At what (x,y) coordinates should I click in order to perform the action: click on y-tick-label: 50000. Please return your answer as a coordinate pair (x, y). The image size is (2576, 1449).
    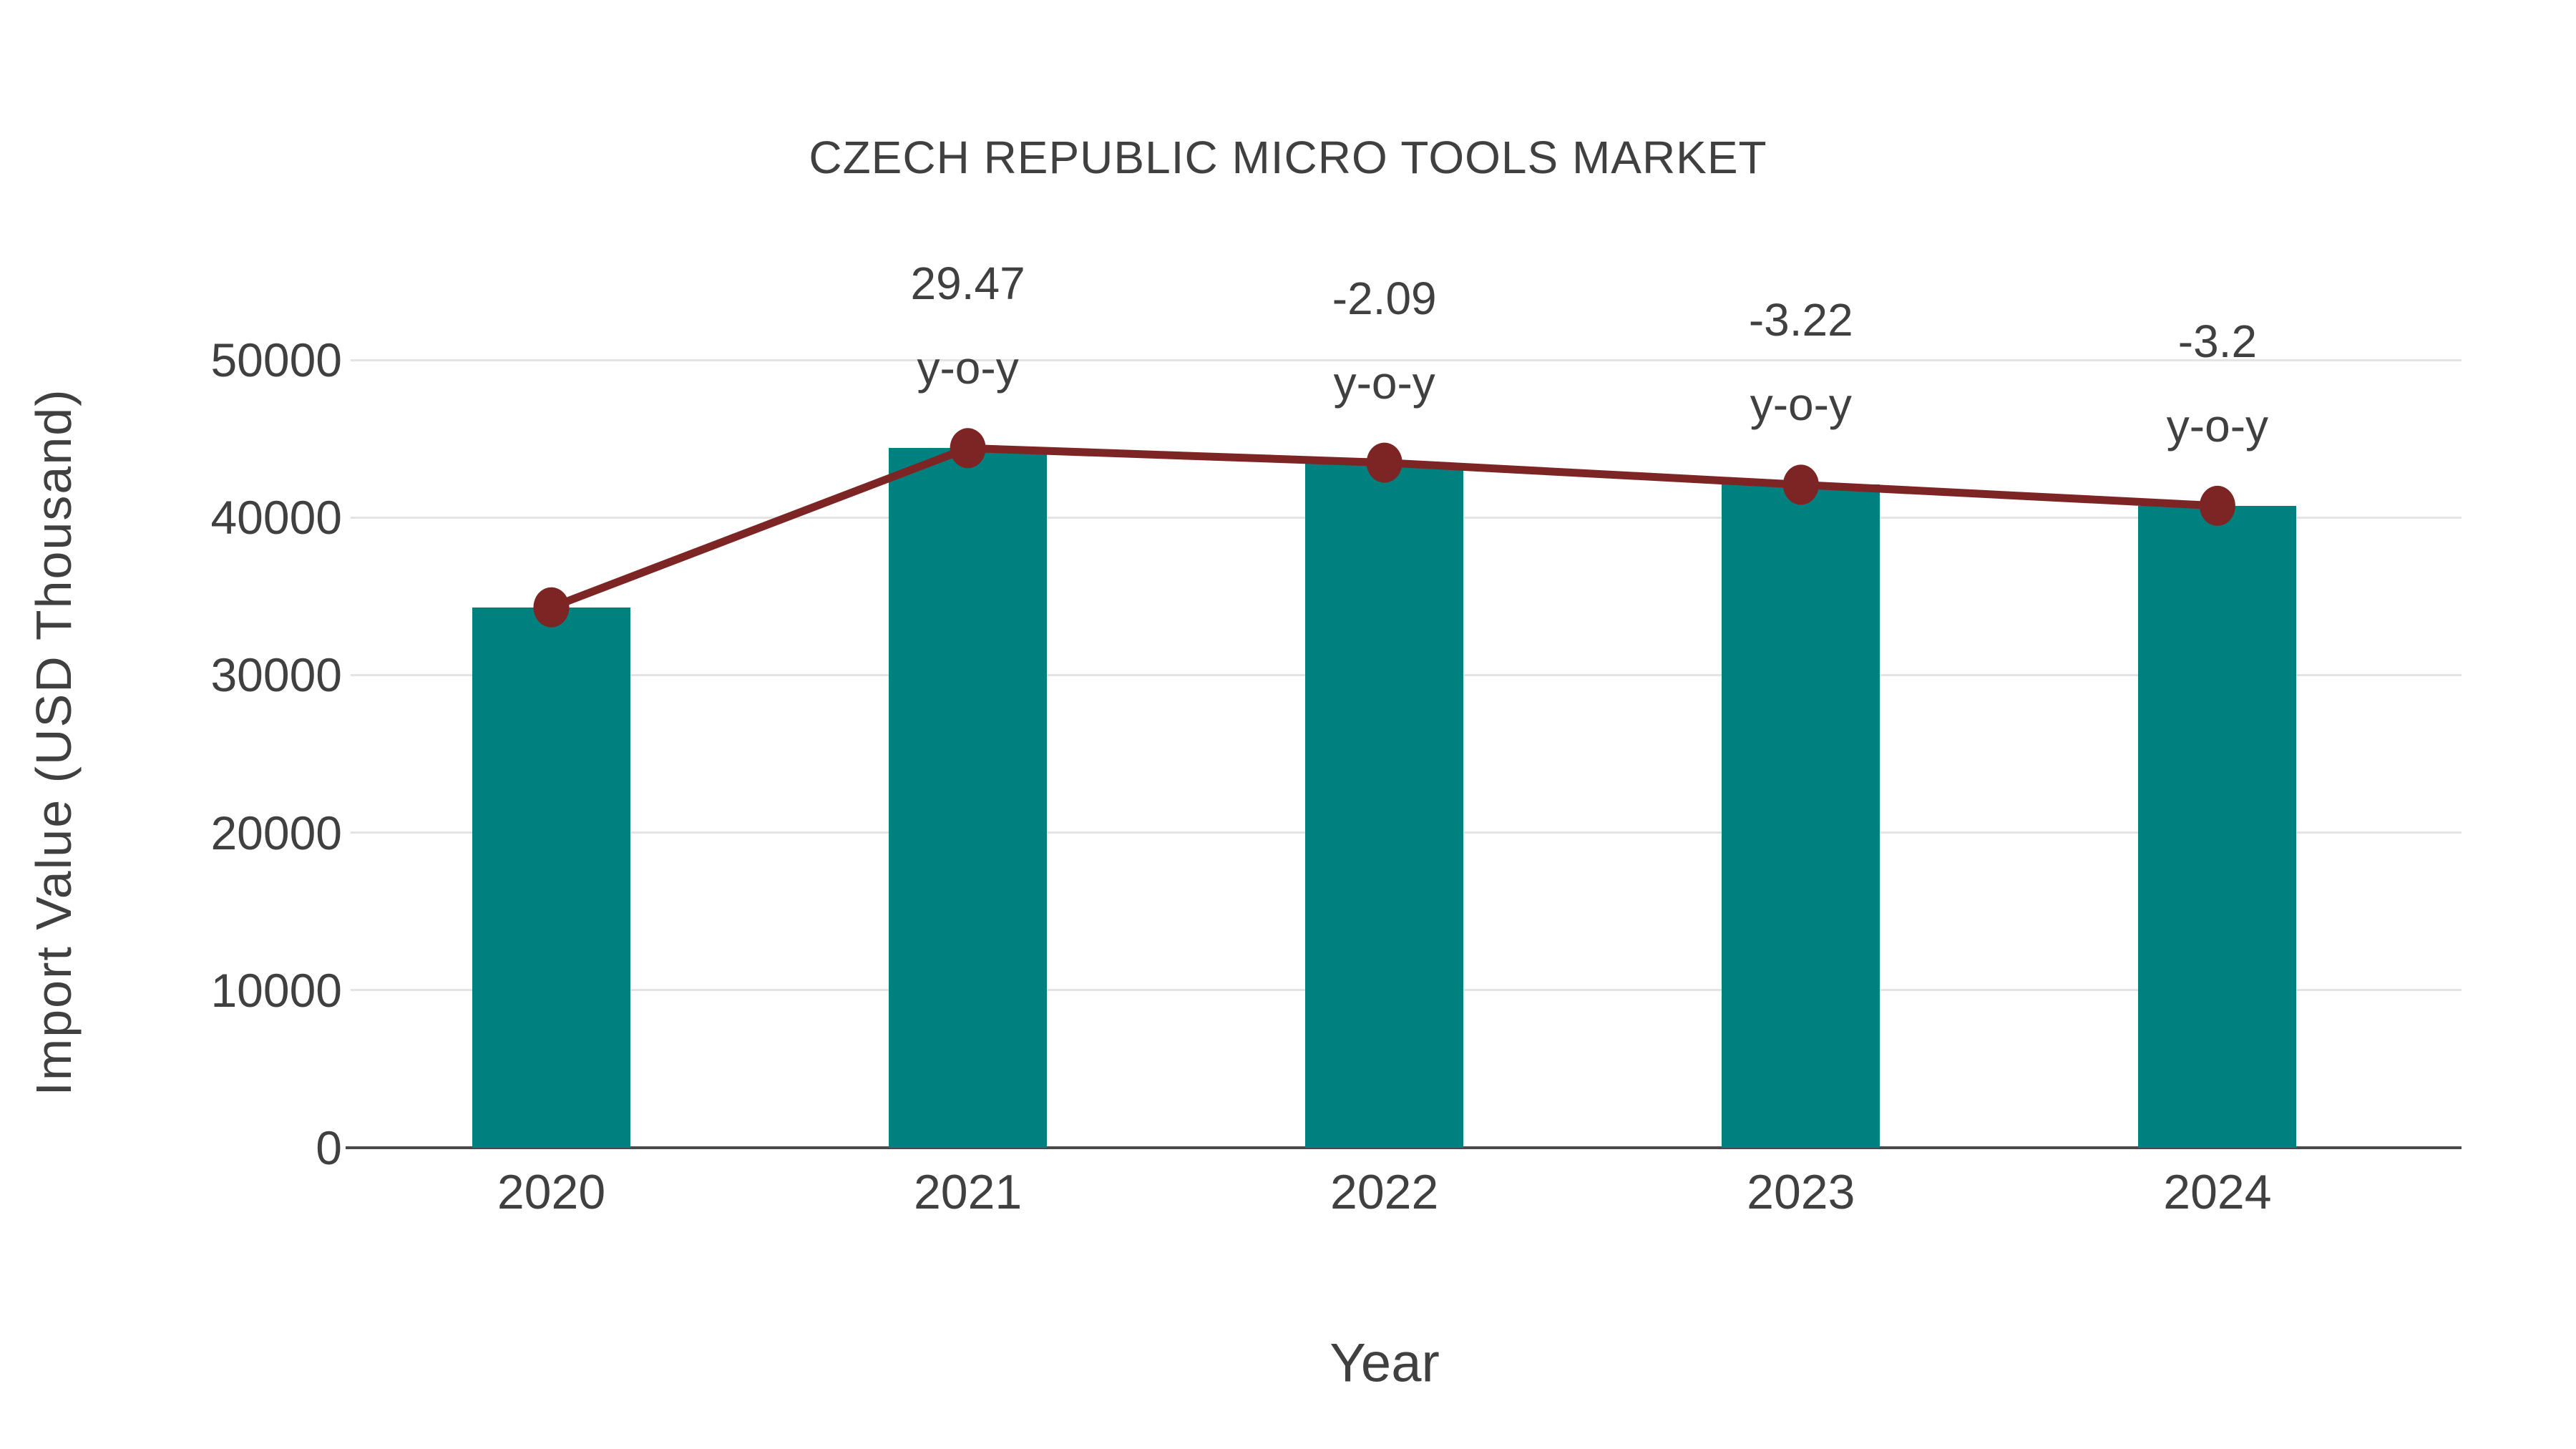
    Looking at the image, I should click on (276, 359).